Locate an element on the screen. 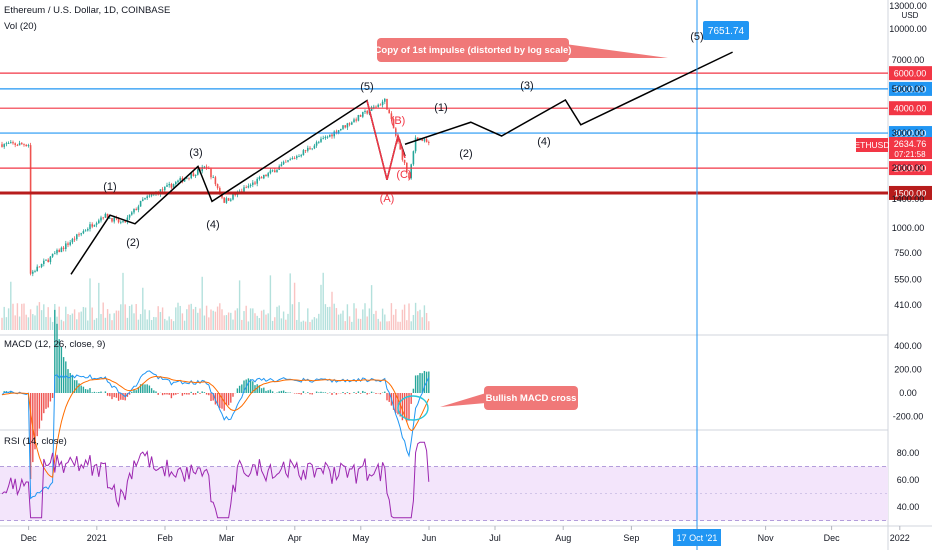  rsi-axis: 80.00 60.00 40.00 is located at coordinates (908, 480).